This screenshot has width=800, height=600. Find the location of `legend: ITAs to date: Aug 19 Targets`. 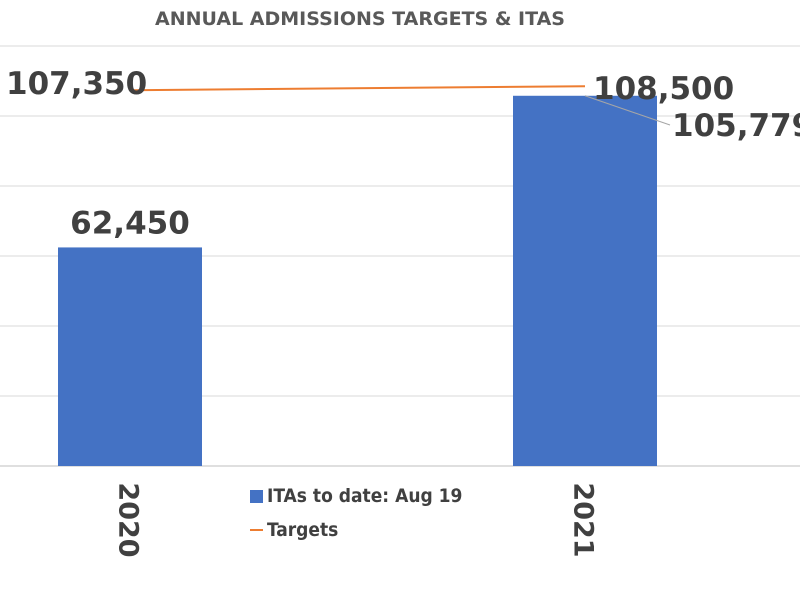

legend: ITAs to date: Aug 19 Targets is located at coordinates (356, 513).